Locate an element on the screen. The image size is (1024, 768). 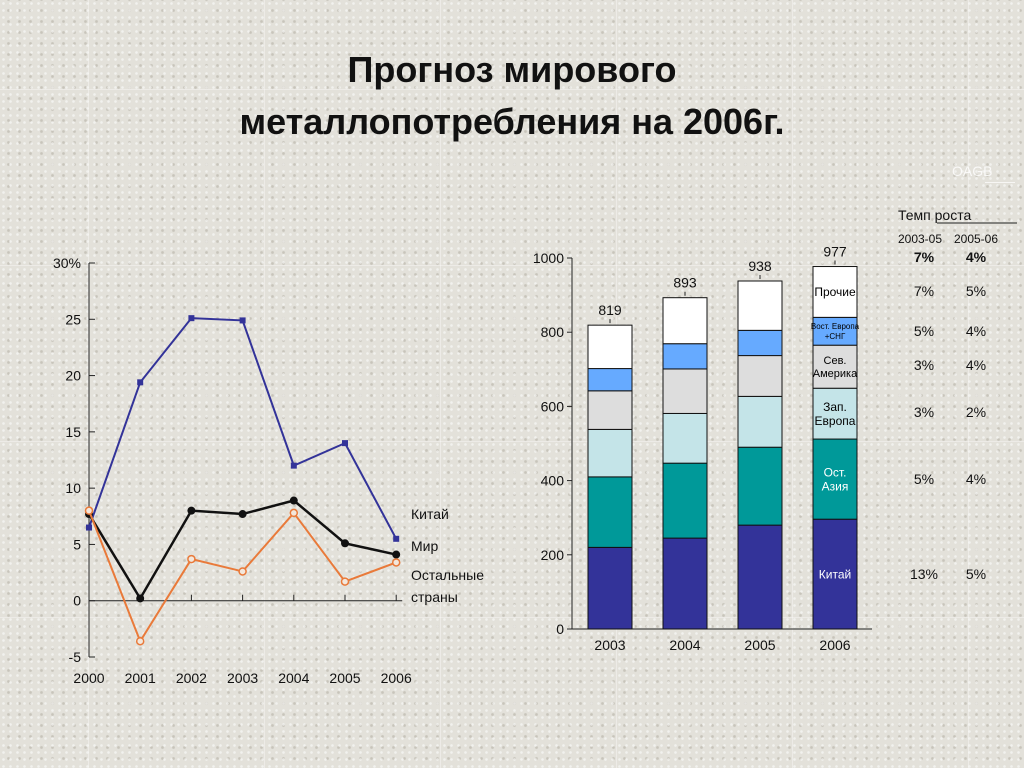
y-tick-label: 5 is located at coordinates (77, 544).